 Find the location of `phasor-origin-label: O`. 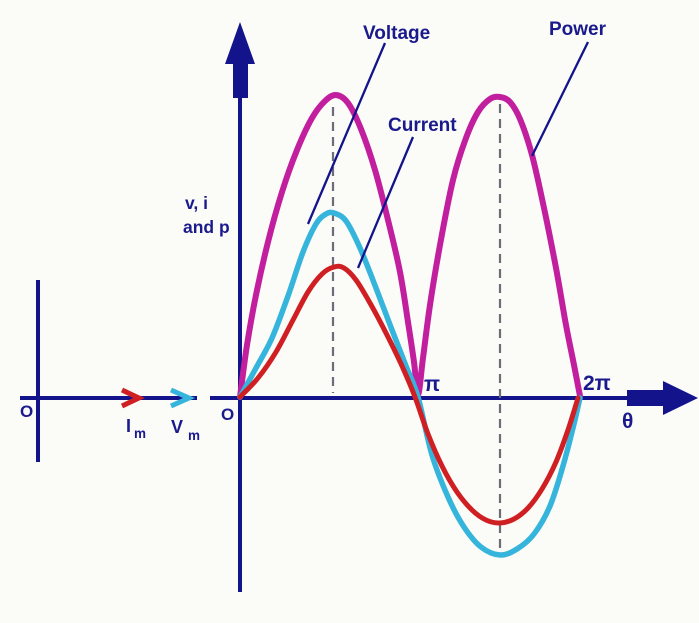

phasor-origin-label: O is located at coordinates (26, 411).